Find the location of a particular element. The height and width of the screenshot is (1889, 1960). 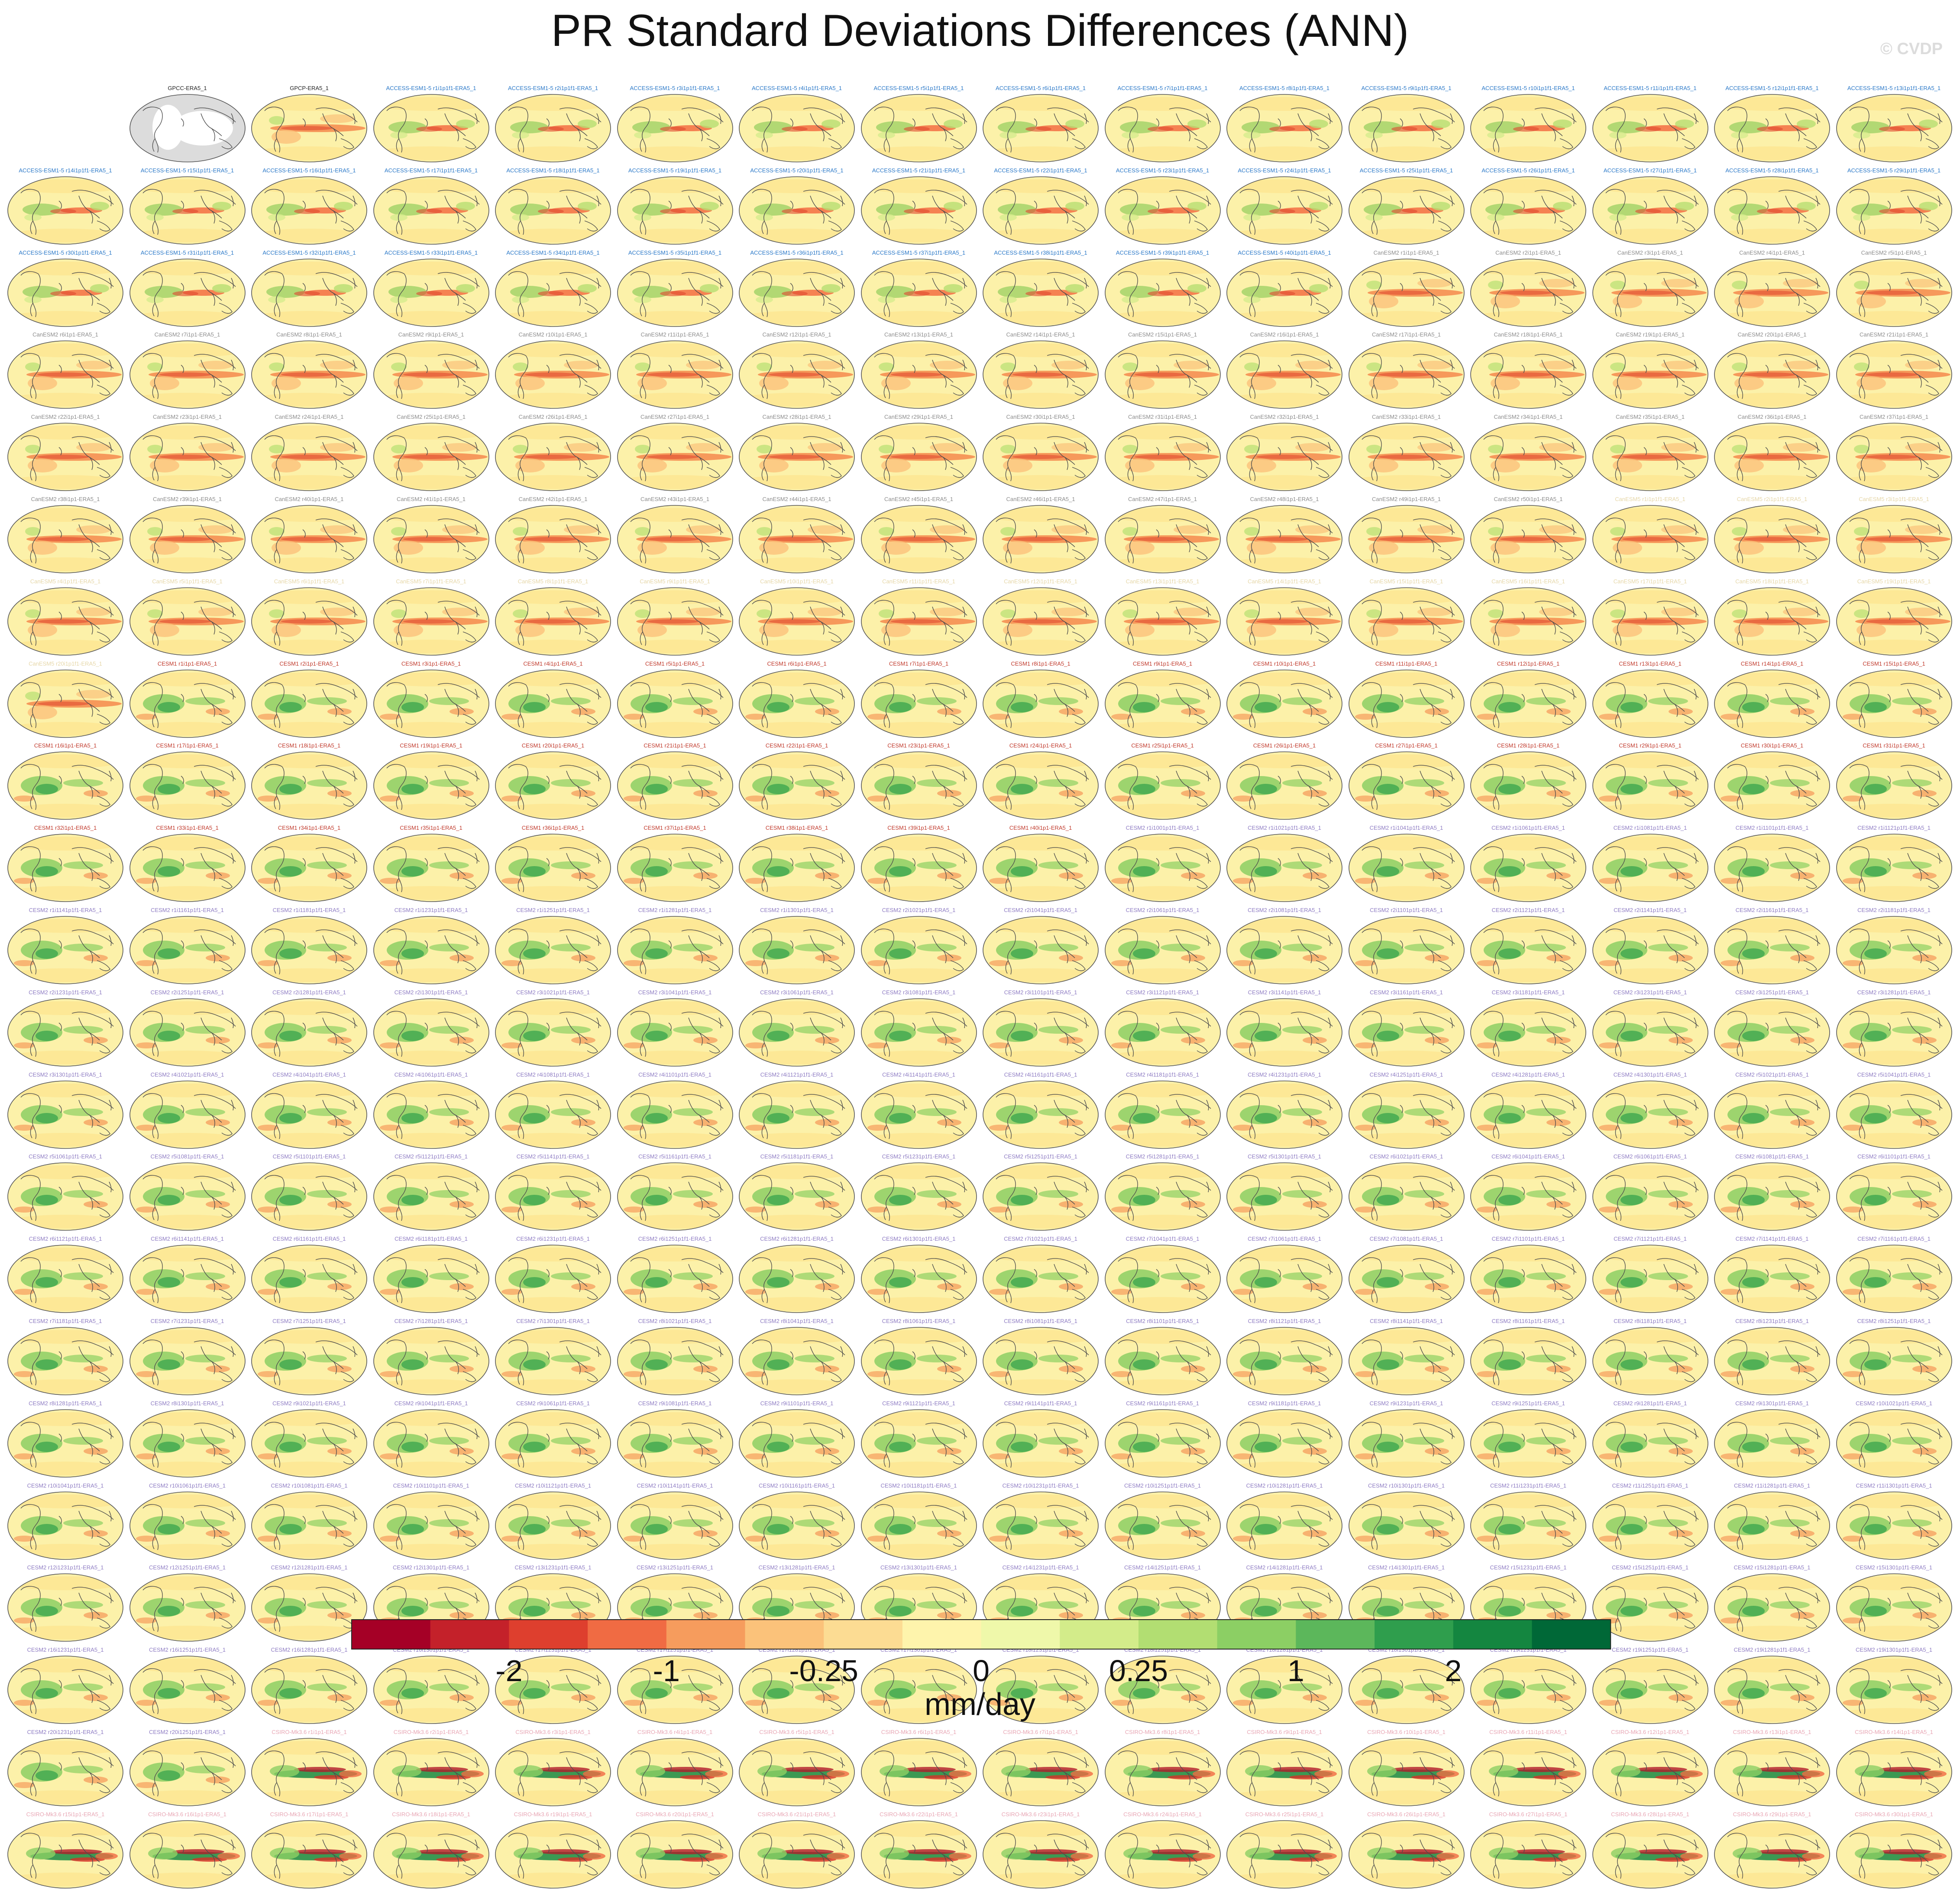

map-panel: CanESM5 r13i1p1f1-ERA5_1 is located at coordinates (1163, 616).